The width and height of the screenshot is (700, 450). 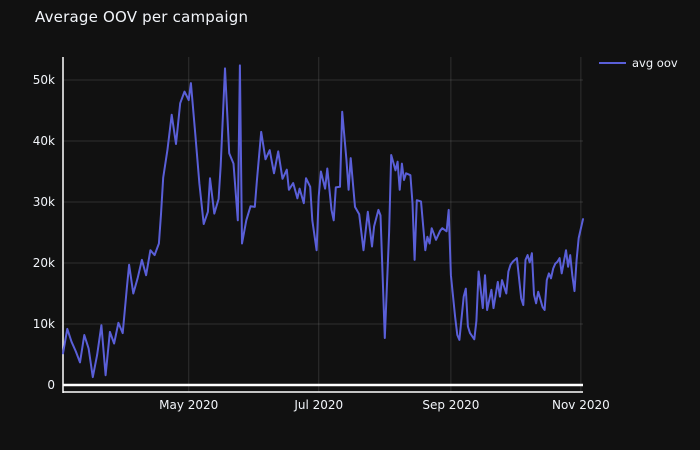 What do you see at coordinates (142, 17) in the screenshot?
I see `chart-title: Average OOV per campaign` at bounding box center [142, 17].